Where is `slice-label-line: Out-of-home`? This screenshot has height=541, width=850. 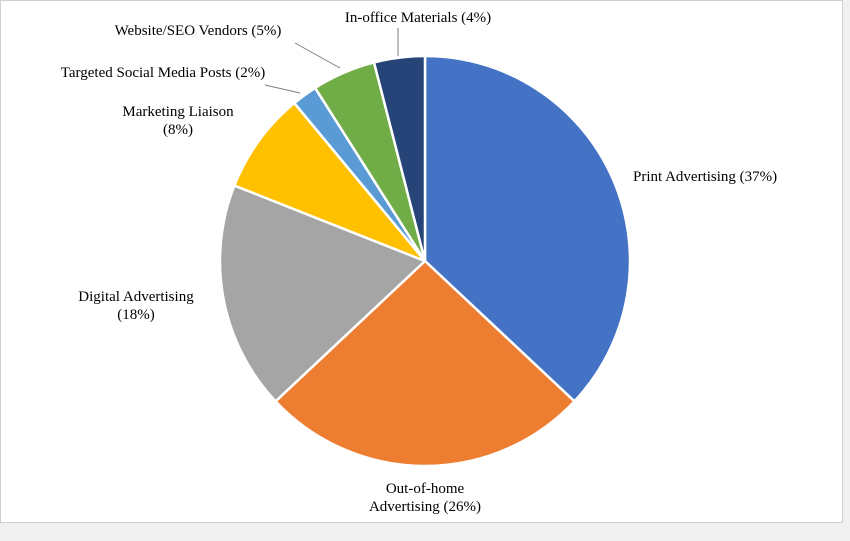
slice-label-line: Out-of-home is located at coordinates (425, 489).